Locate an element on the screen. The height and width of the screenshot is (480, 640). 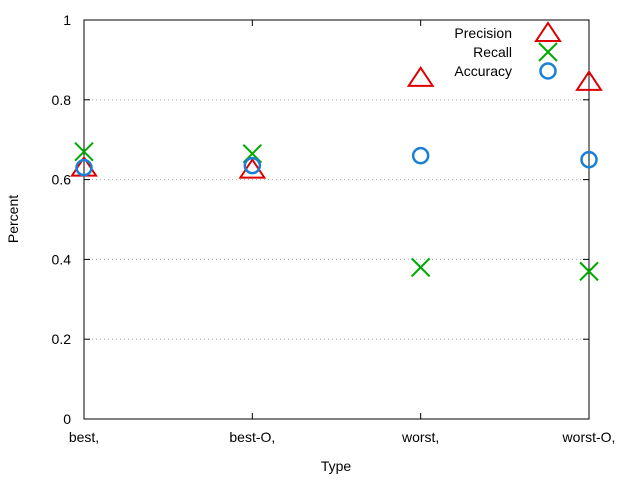
y-axis-label: Percent is located at coordinates (13, 219).